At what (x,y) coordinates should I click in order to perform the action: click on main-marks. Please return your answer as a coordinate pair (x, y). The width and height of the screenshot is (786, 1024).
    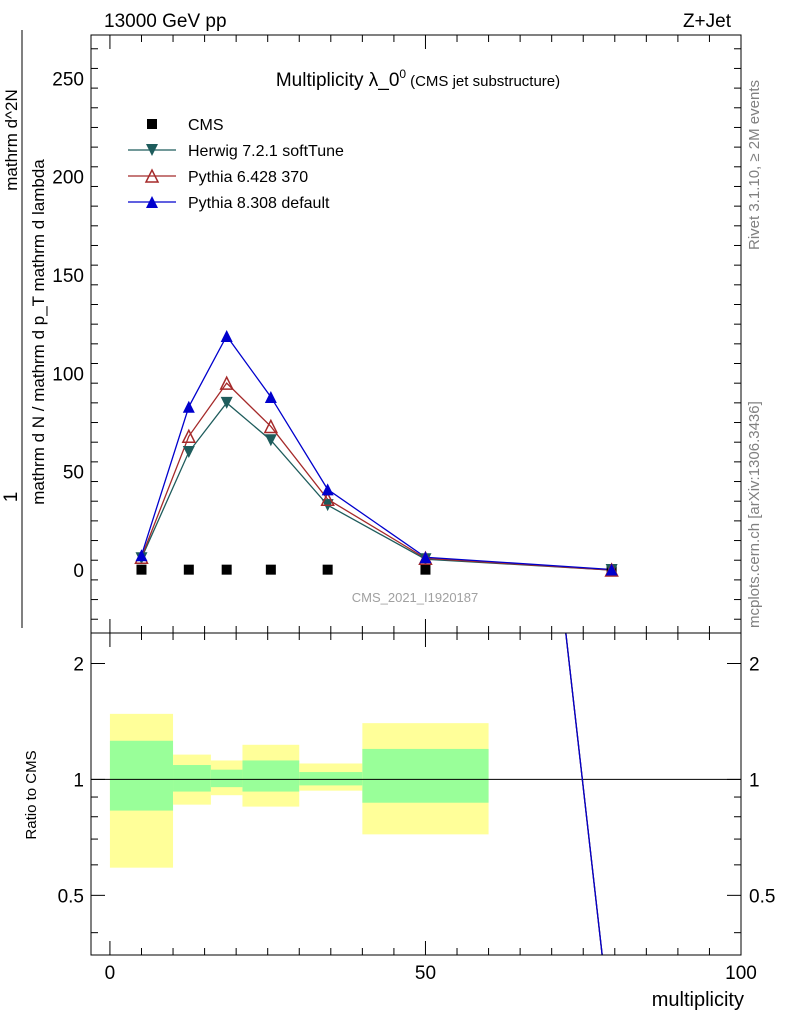
    Looking at the image, I should click on (376, 453).